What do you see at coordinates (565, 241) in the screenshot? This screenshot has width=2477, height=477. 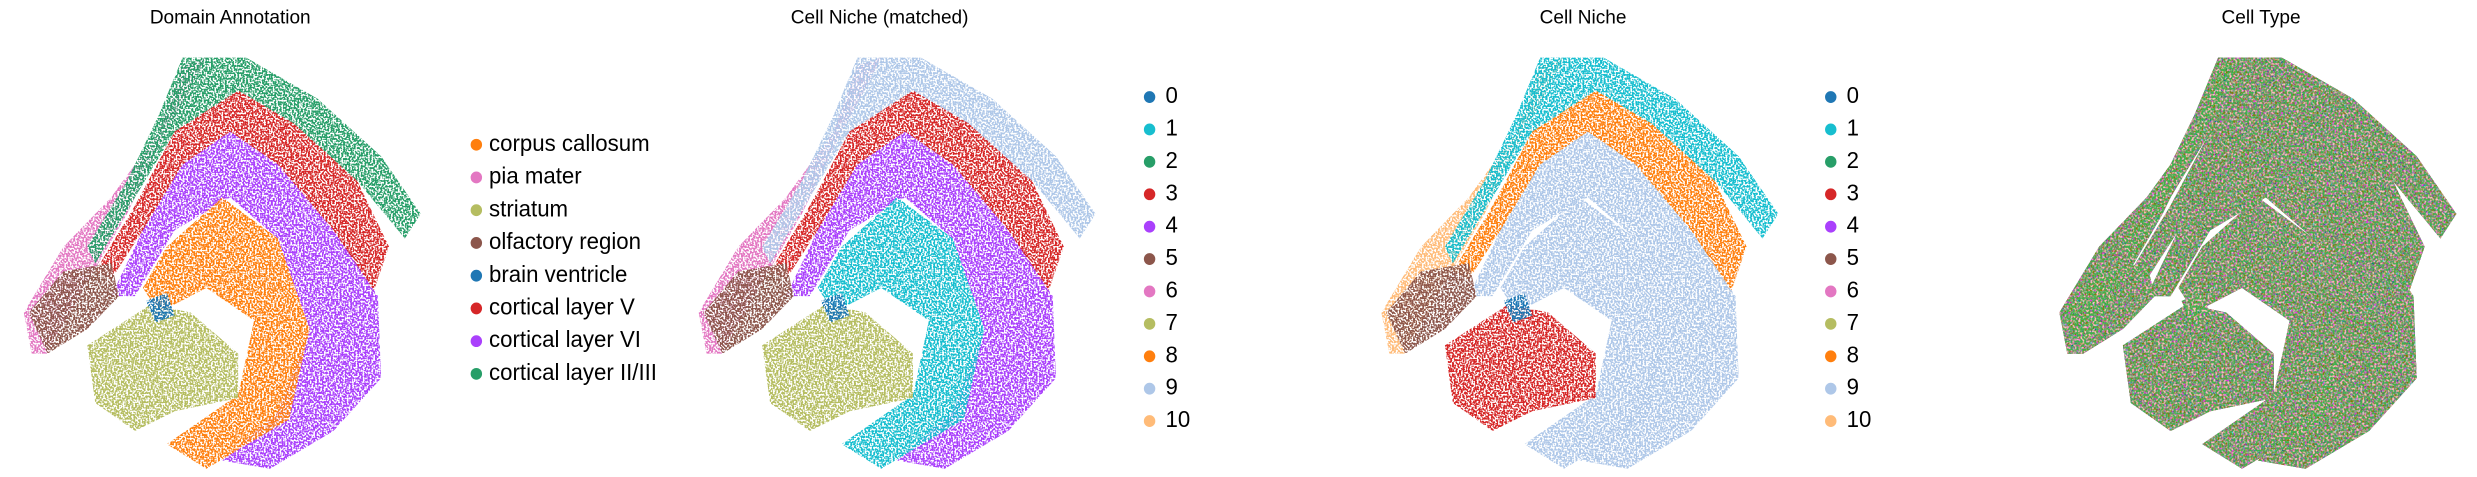 I see `legend-label: olfactory region` at bounding box center [565, 241].